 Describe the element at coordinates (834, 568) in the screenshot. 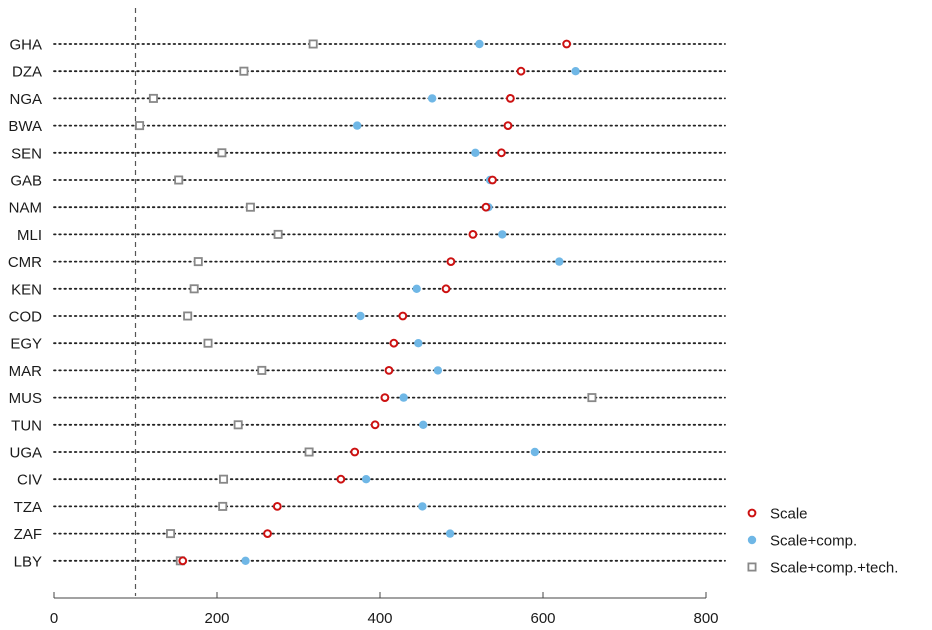

I see `legend-label: Scale+comp.+tech.` at that location.